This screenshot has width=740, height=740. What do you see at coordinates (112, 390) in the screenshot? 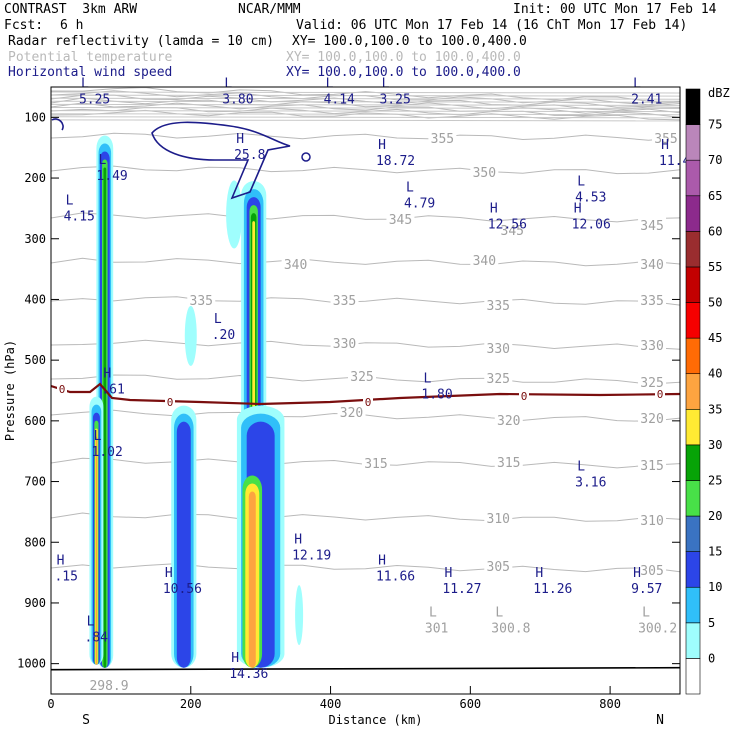
I see `wind-extreme-value: .61` at bounding box center [112, 390].